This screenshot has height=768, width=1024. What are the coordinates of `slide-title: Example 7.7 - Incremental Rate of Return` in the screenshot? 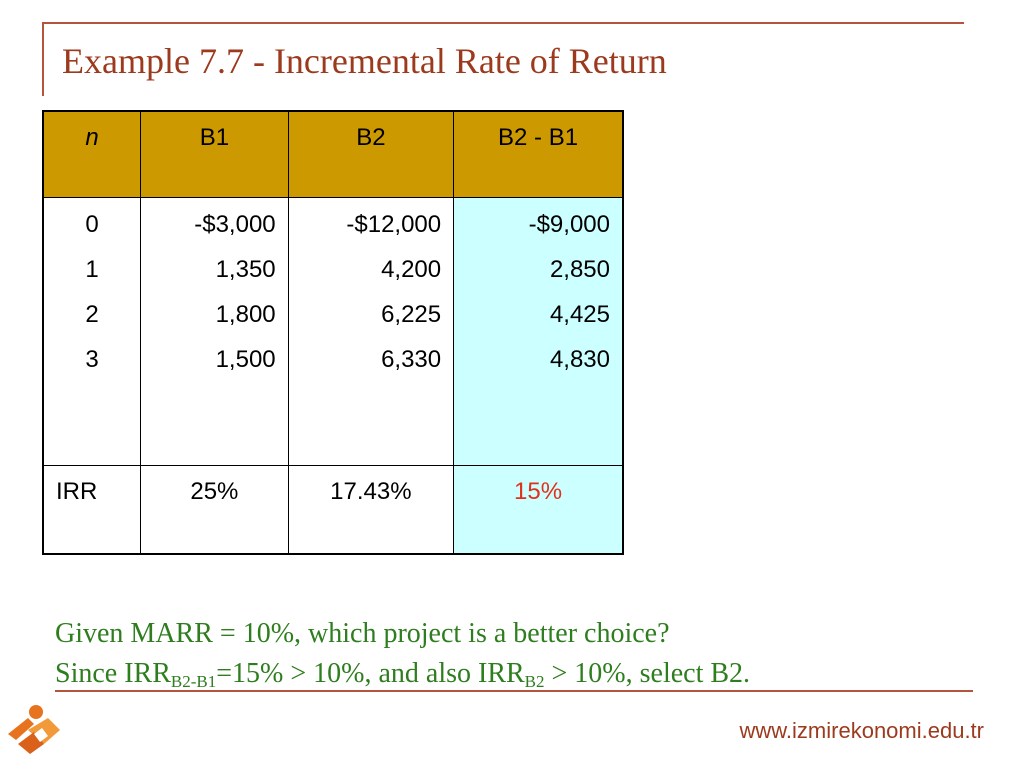 It's located at (364, 61).